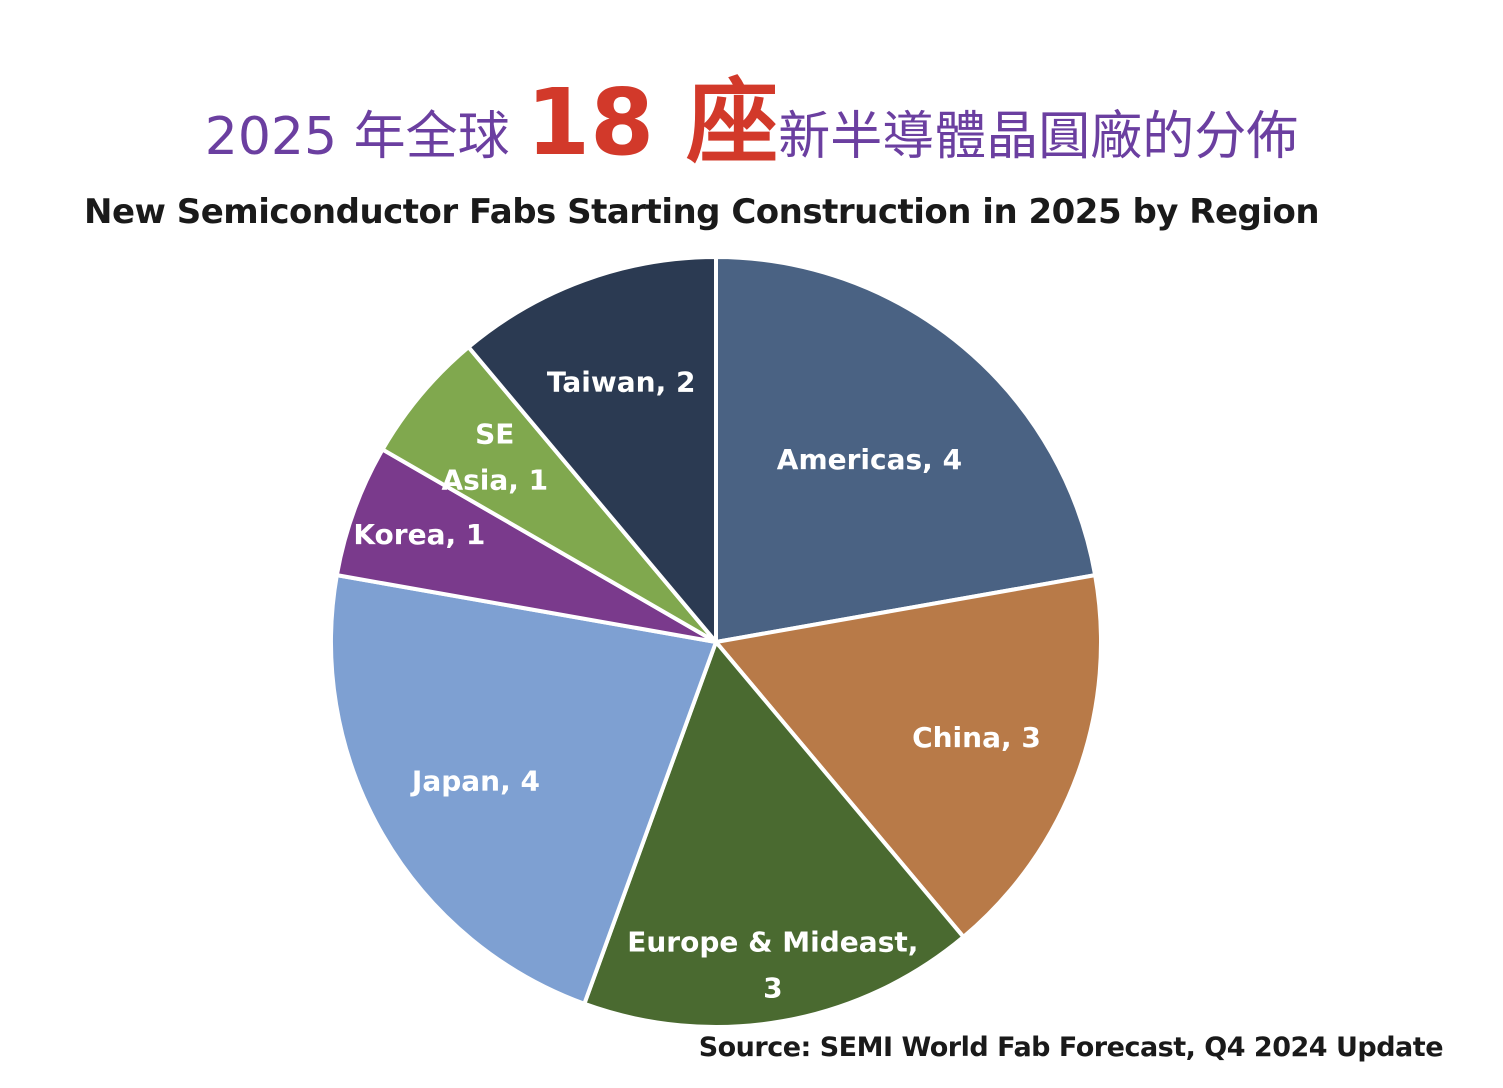 Image resolution: width=1503 pixels, height=1088 pixels. Describe the element at coordinates (869, 459) in the screenshot. I see `slice-label: Americas, 4` at that location.